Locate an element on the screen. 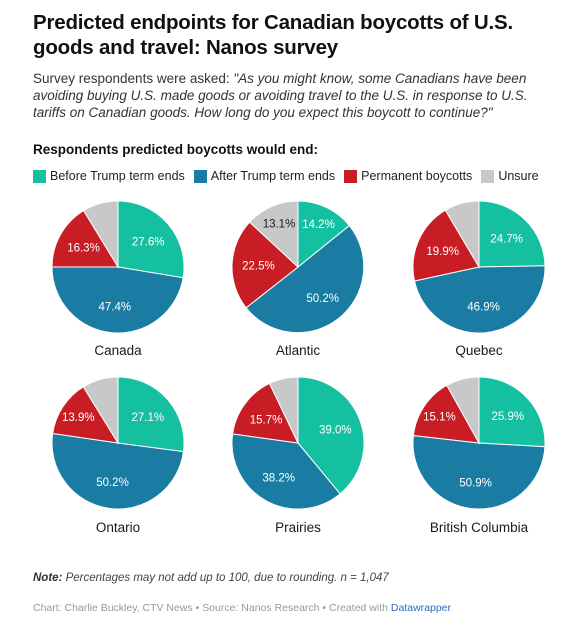 The width and height of the screenshot is (572, 619). legend-label-after: After Trump term ends is located at coordinates (273, 176).